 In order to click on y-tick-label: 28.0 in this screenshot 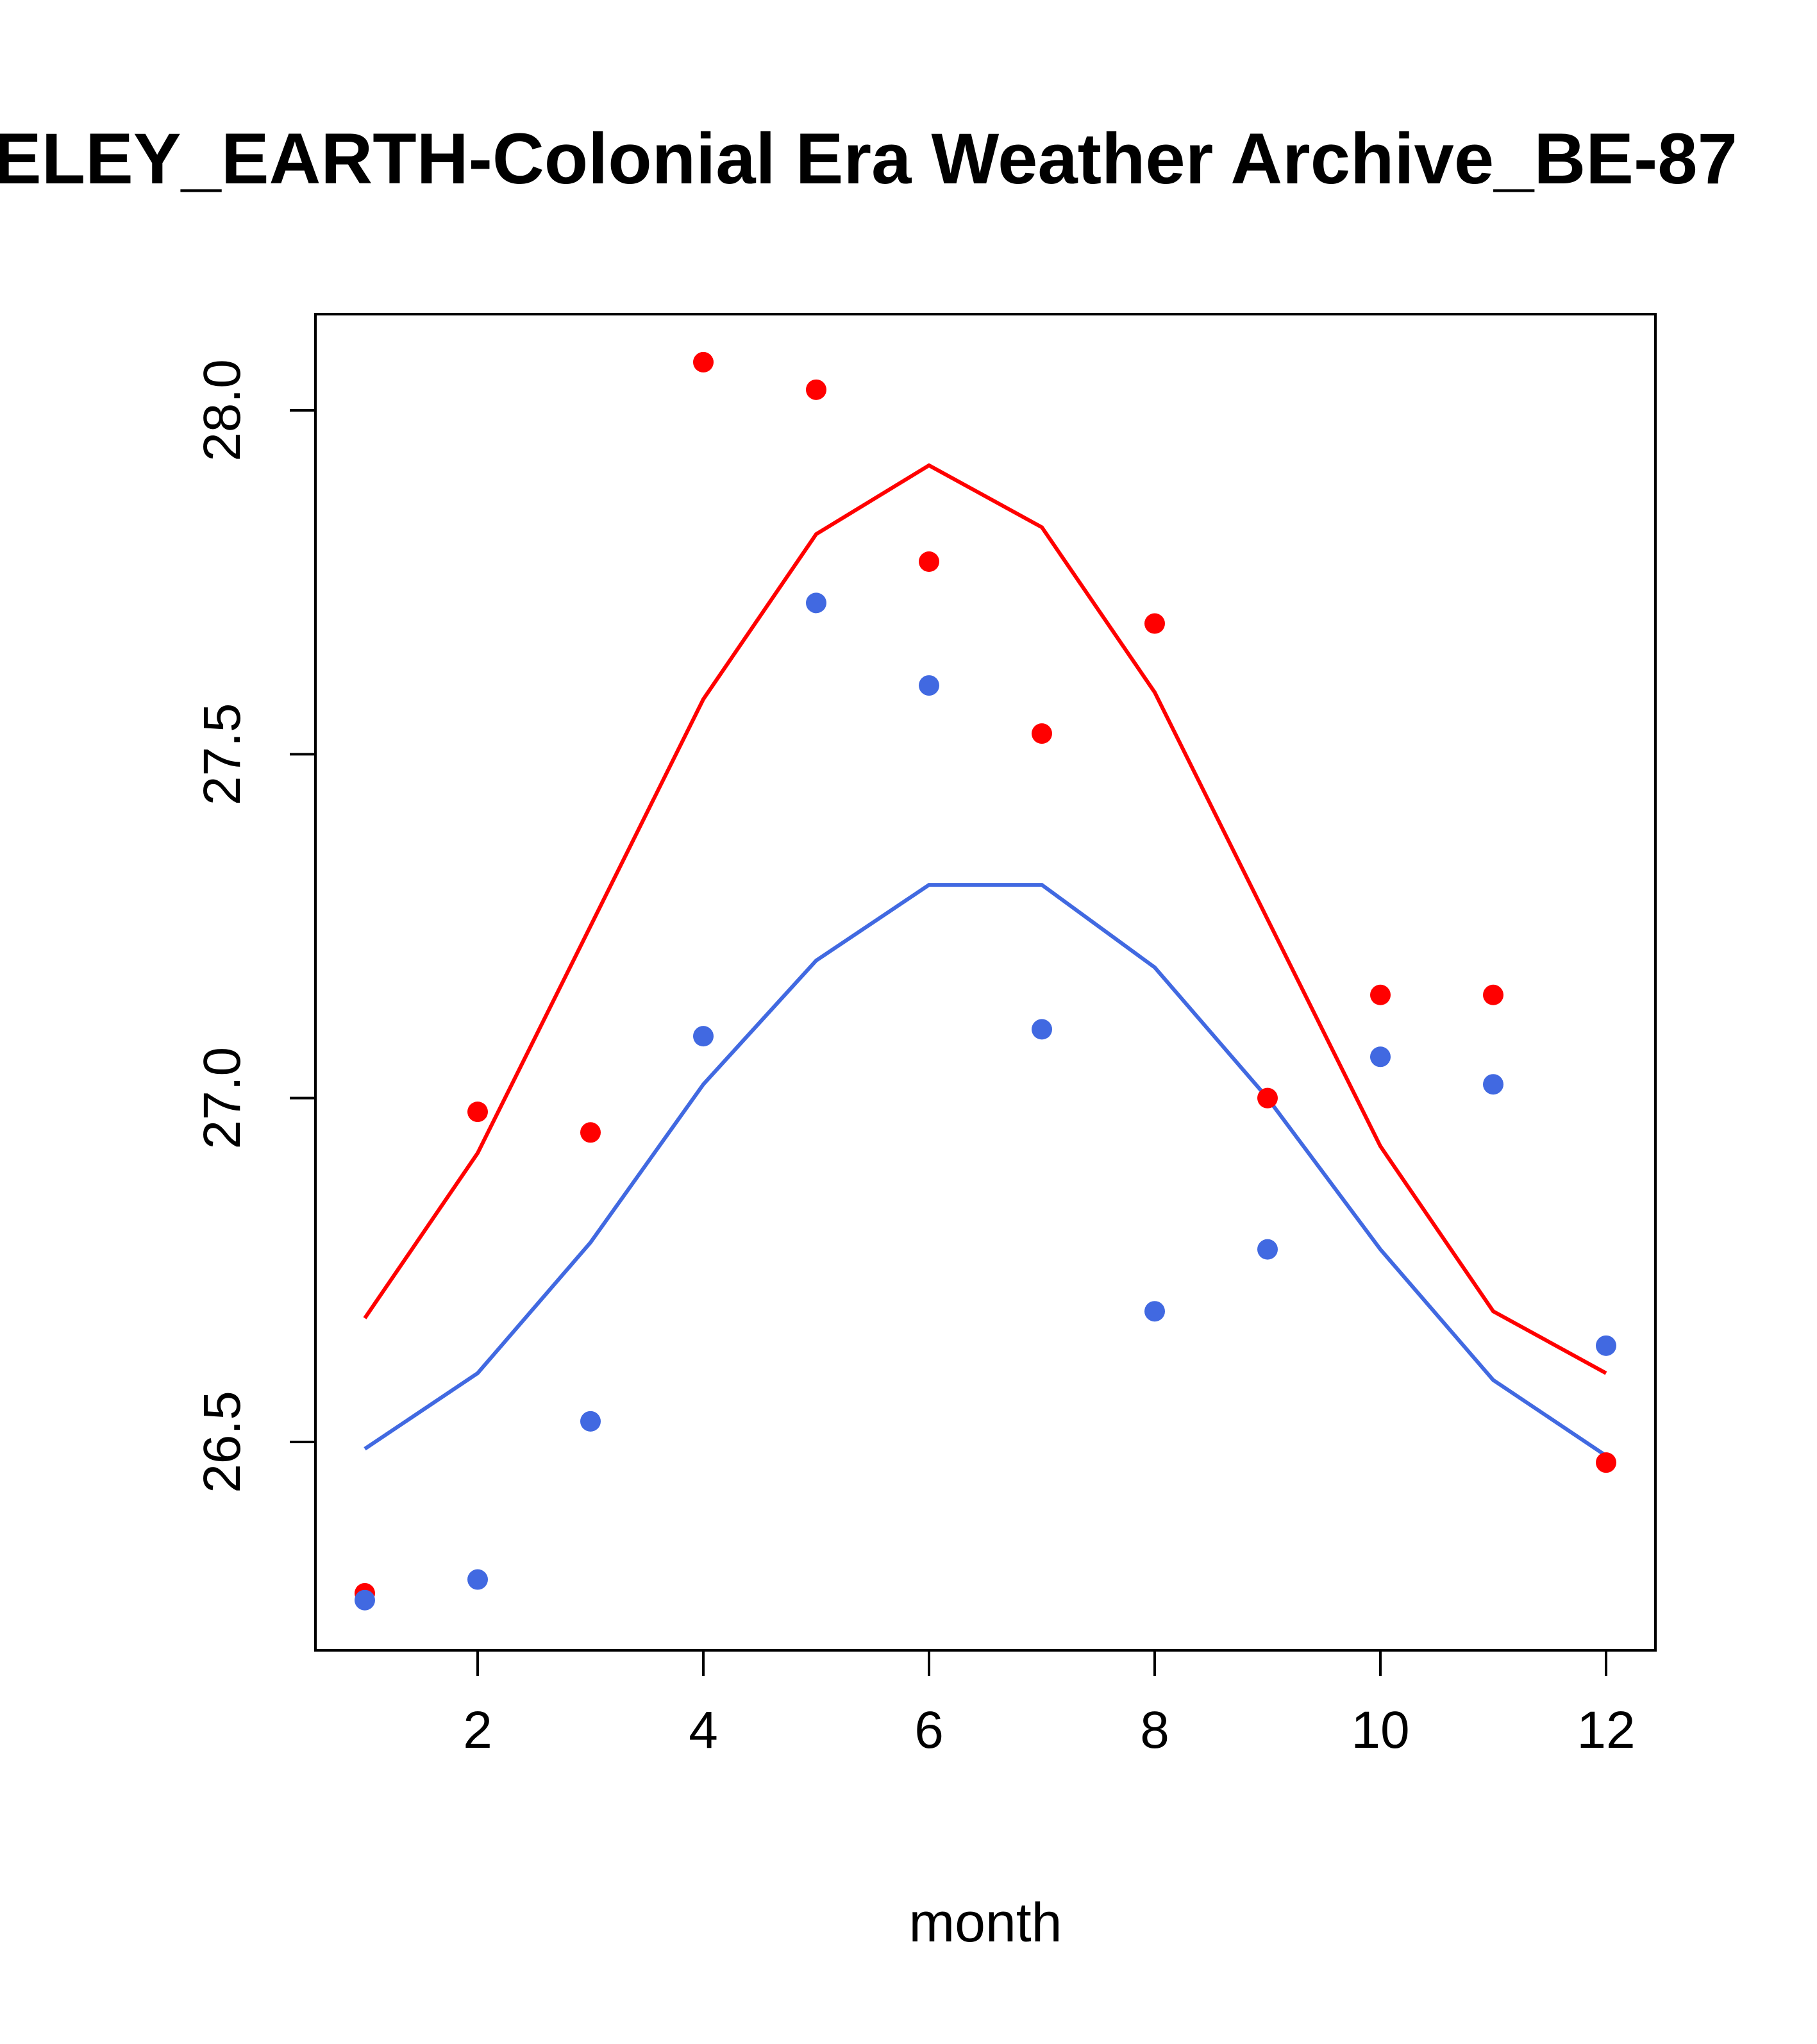, I will do `click(222, 410)`.